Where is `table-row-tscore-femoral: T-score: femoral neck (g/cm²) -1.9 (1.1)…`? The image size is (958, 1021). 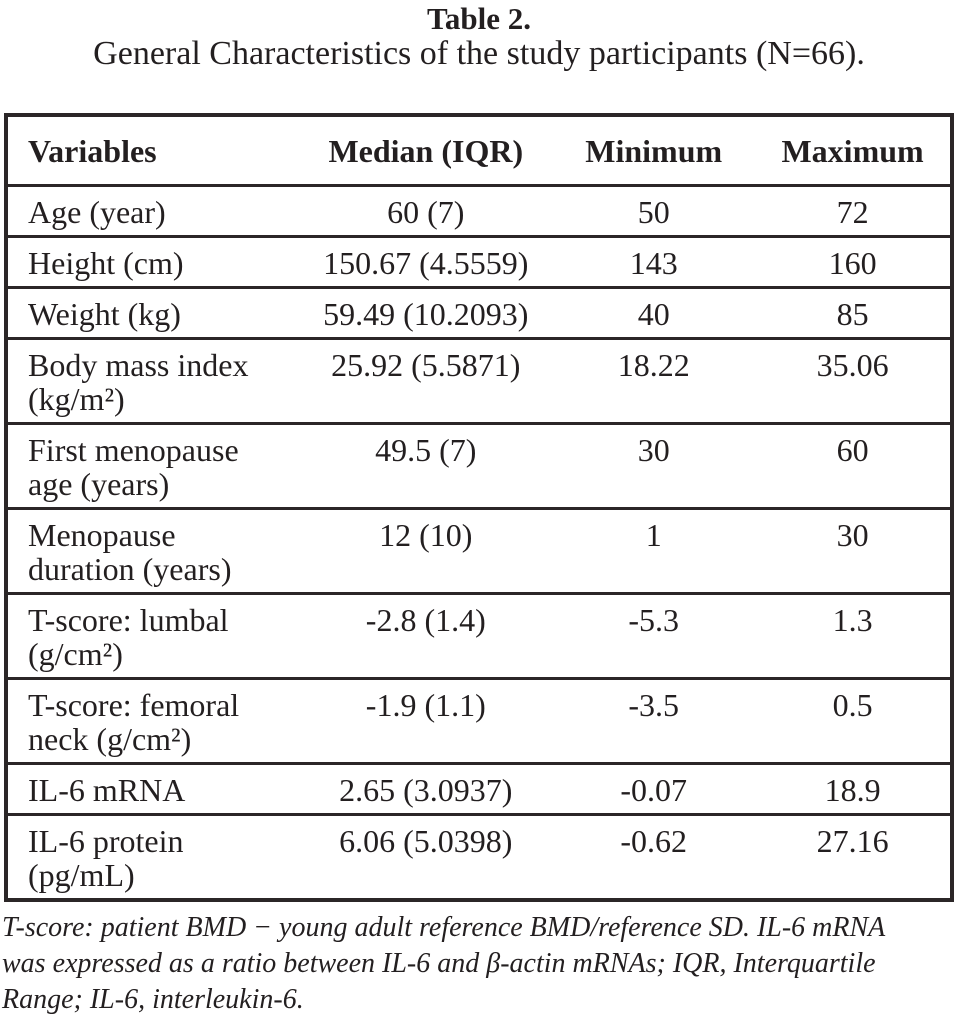 table-row-tscore-femoral: T-score: femoral neck (g/cm²) -1.9 (1.1)… is located at coordinates (479, 721).